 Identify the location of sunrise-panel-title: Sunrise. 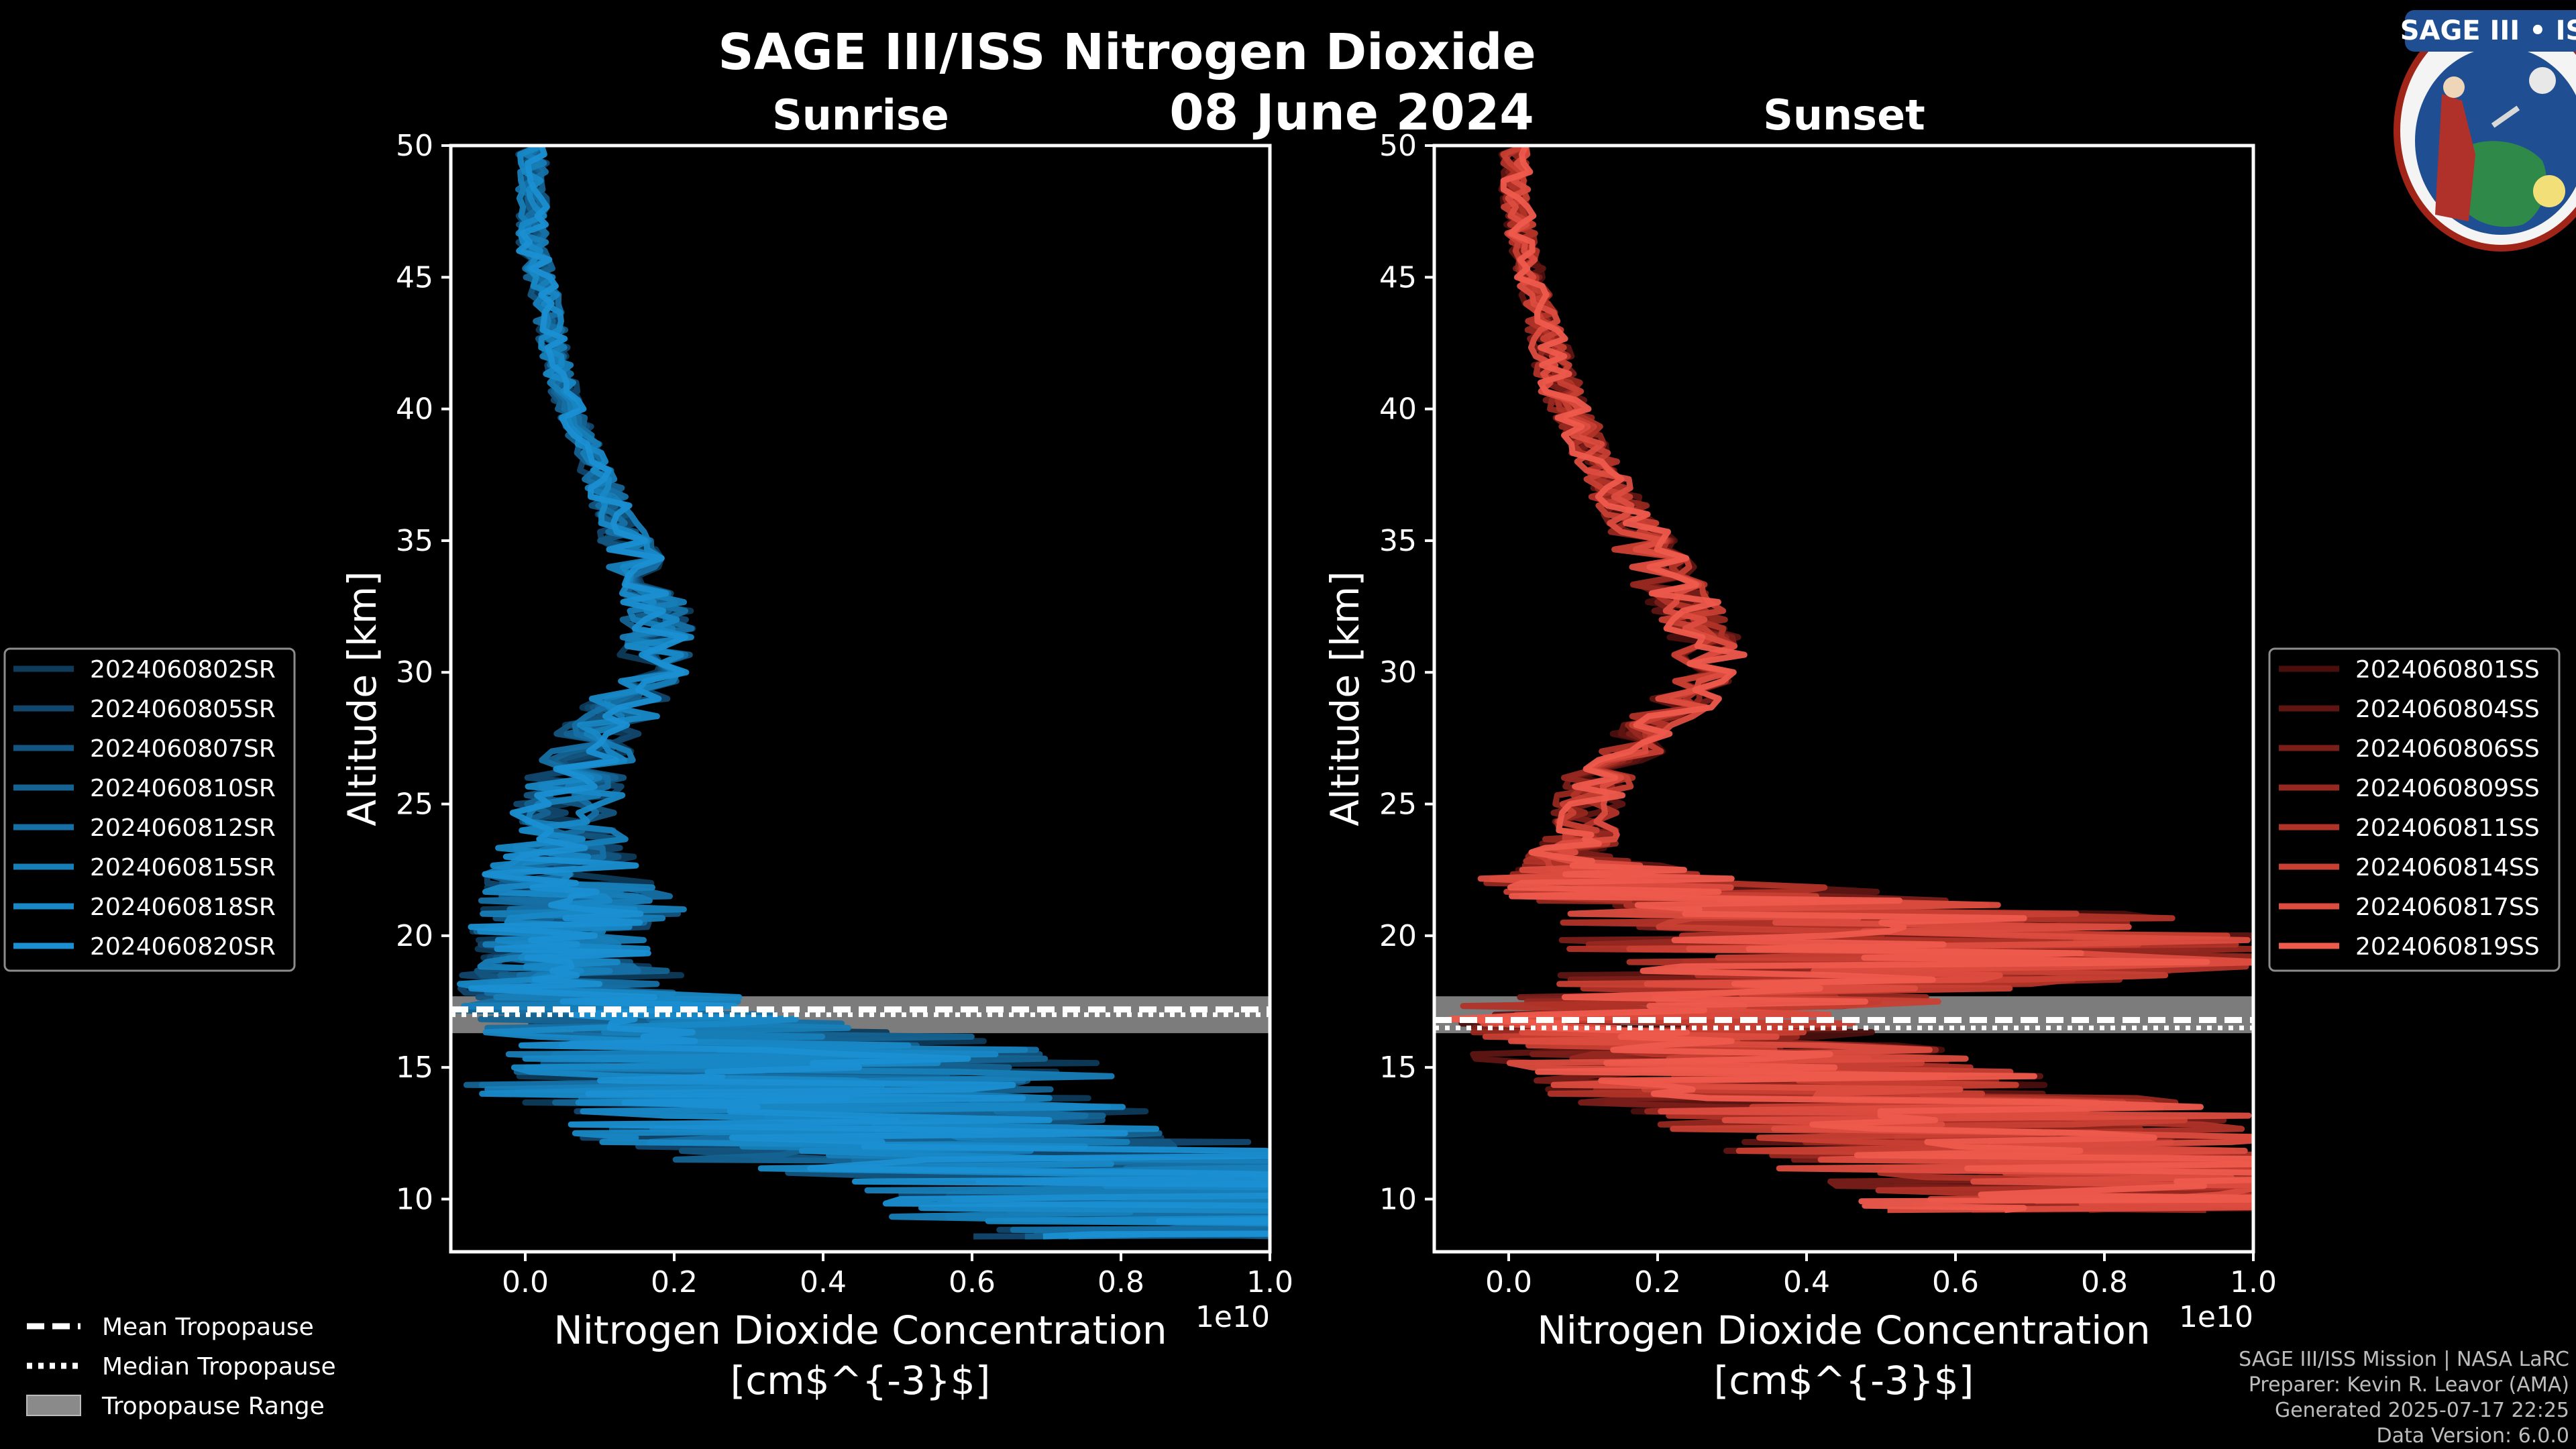
(860, 115).